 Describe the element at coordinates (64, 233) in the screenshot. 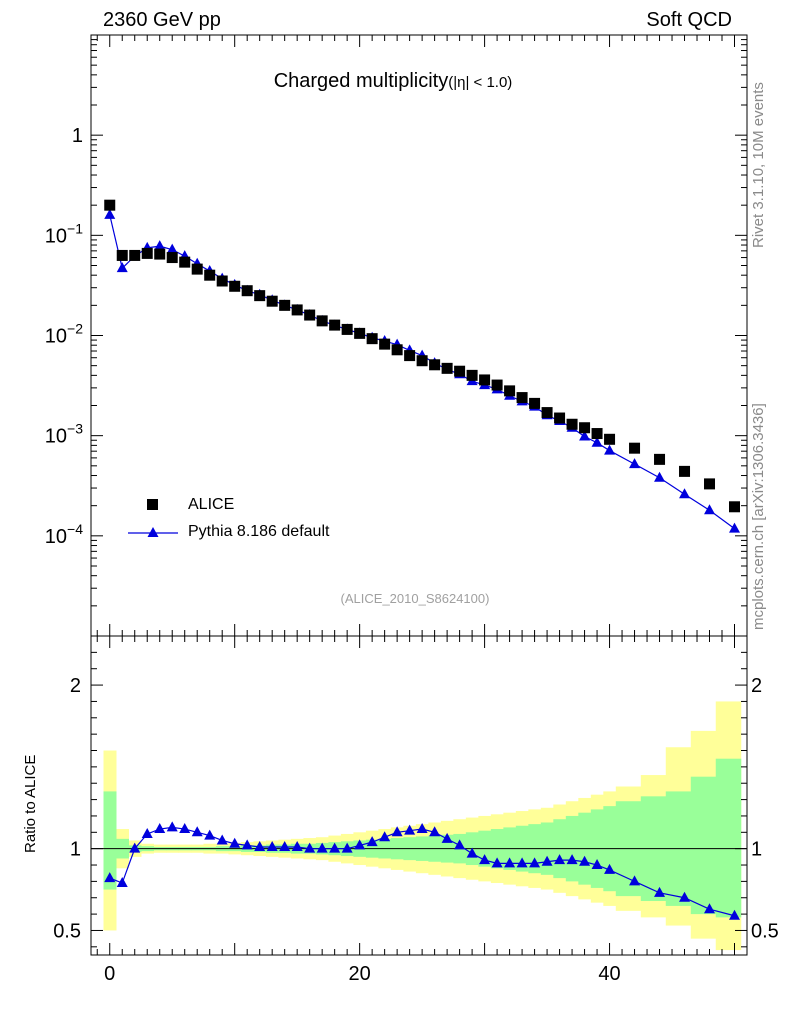

I see `y-tick-label: 10⁻¹` at that location.